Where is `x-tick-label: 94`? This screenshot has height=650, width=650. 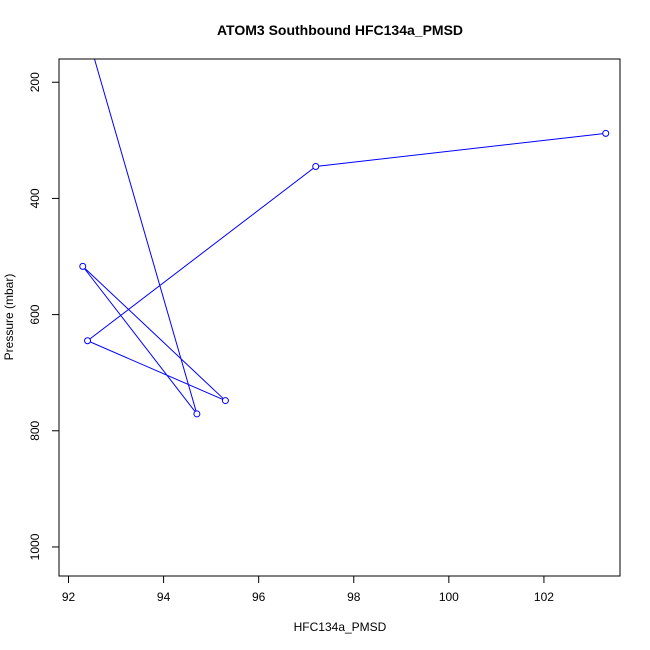 x-tick-label: 94 is located at coordinates (164, 597).